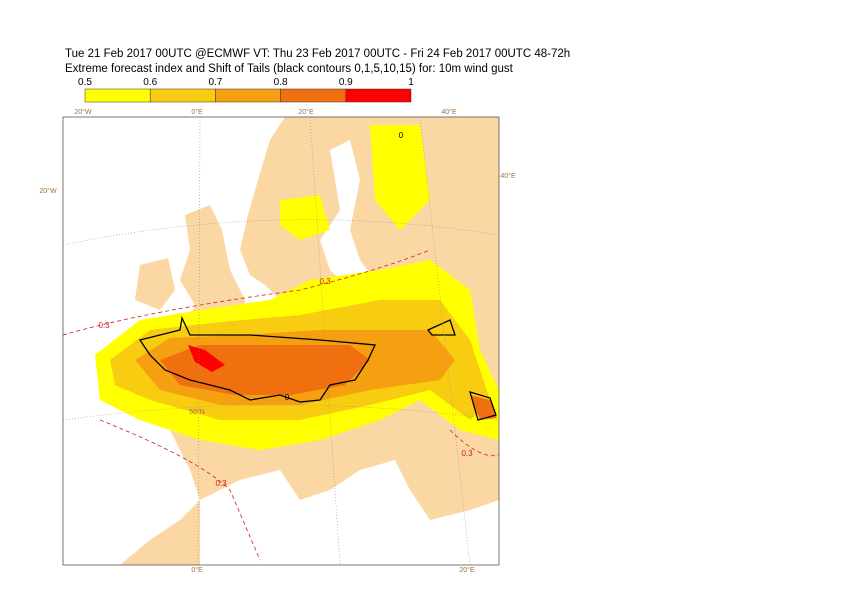 The height and width of the screenshot is (596, 842). What do you see at coordinates (215, 82) in the screenshot?
I see `colorbar-label: 0.7` at bounding box center [215, 82].